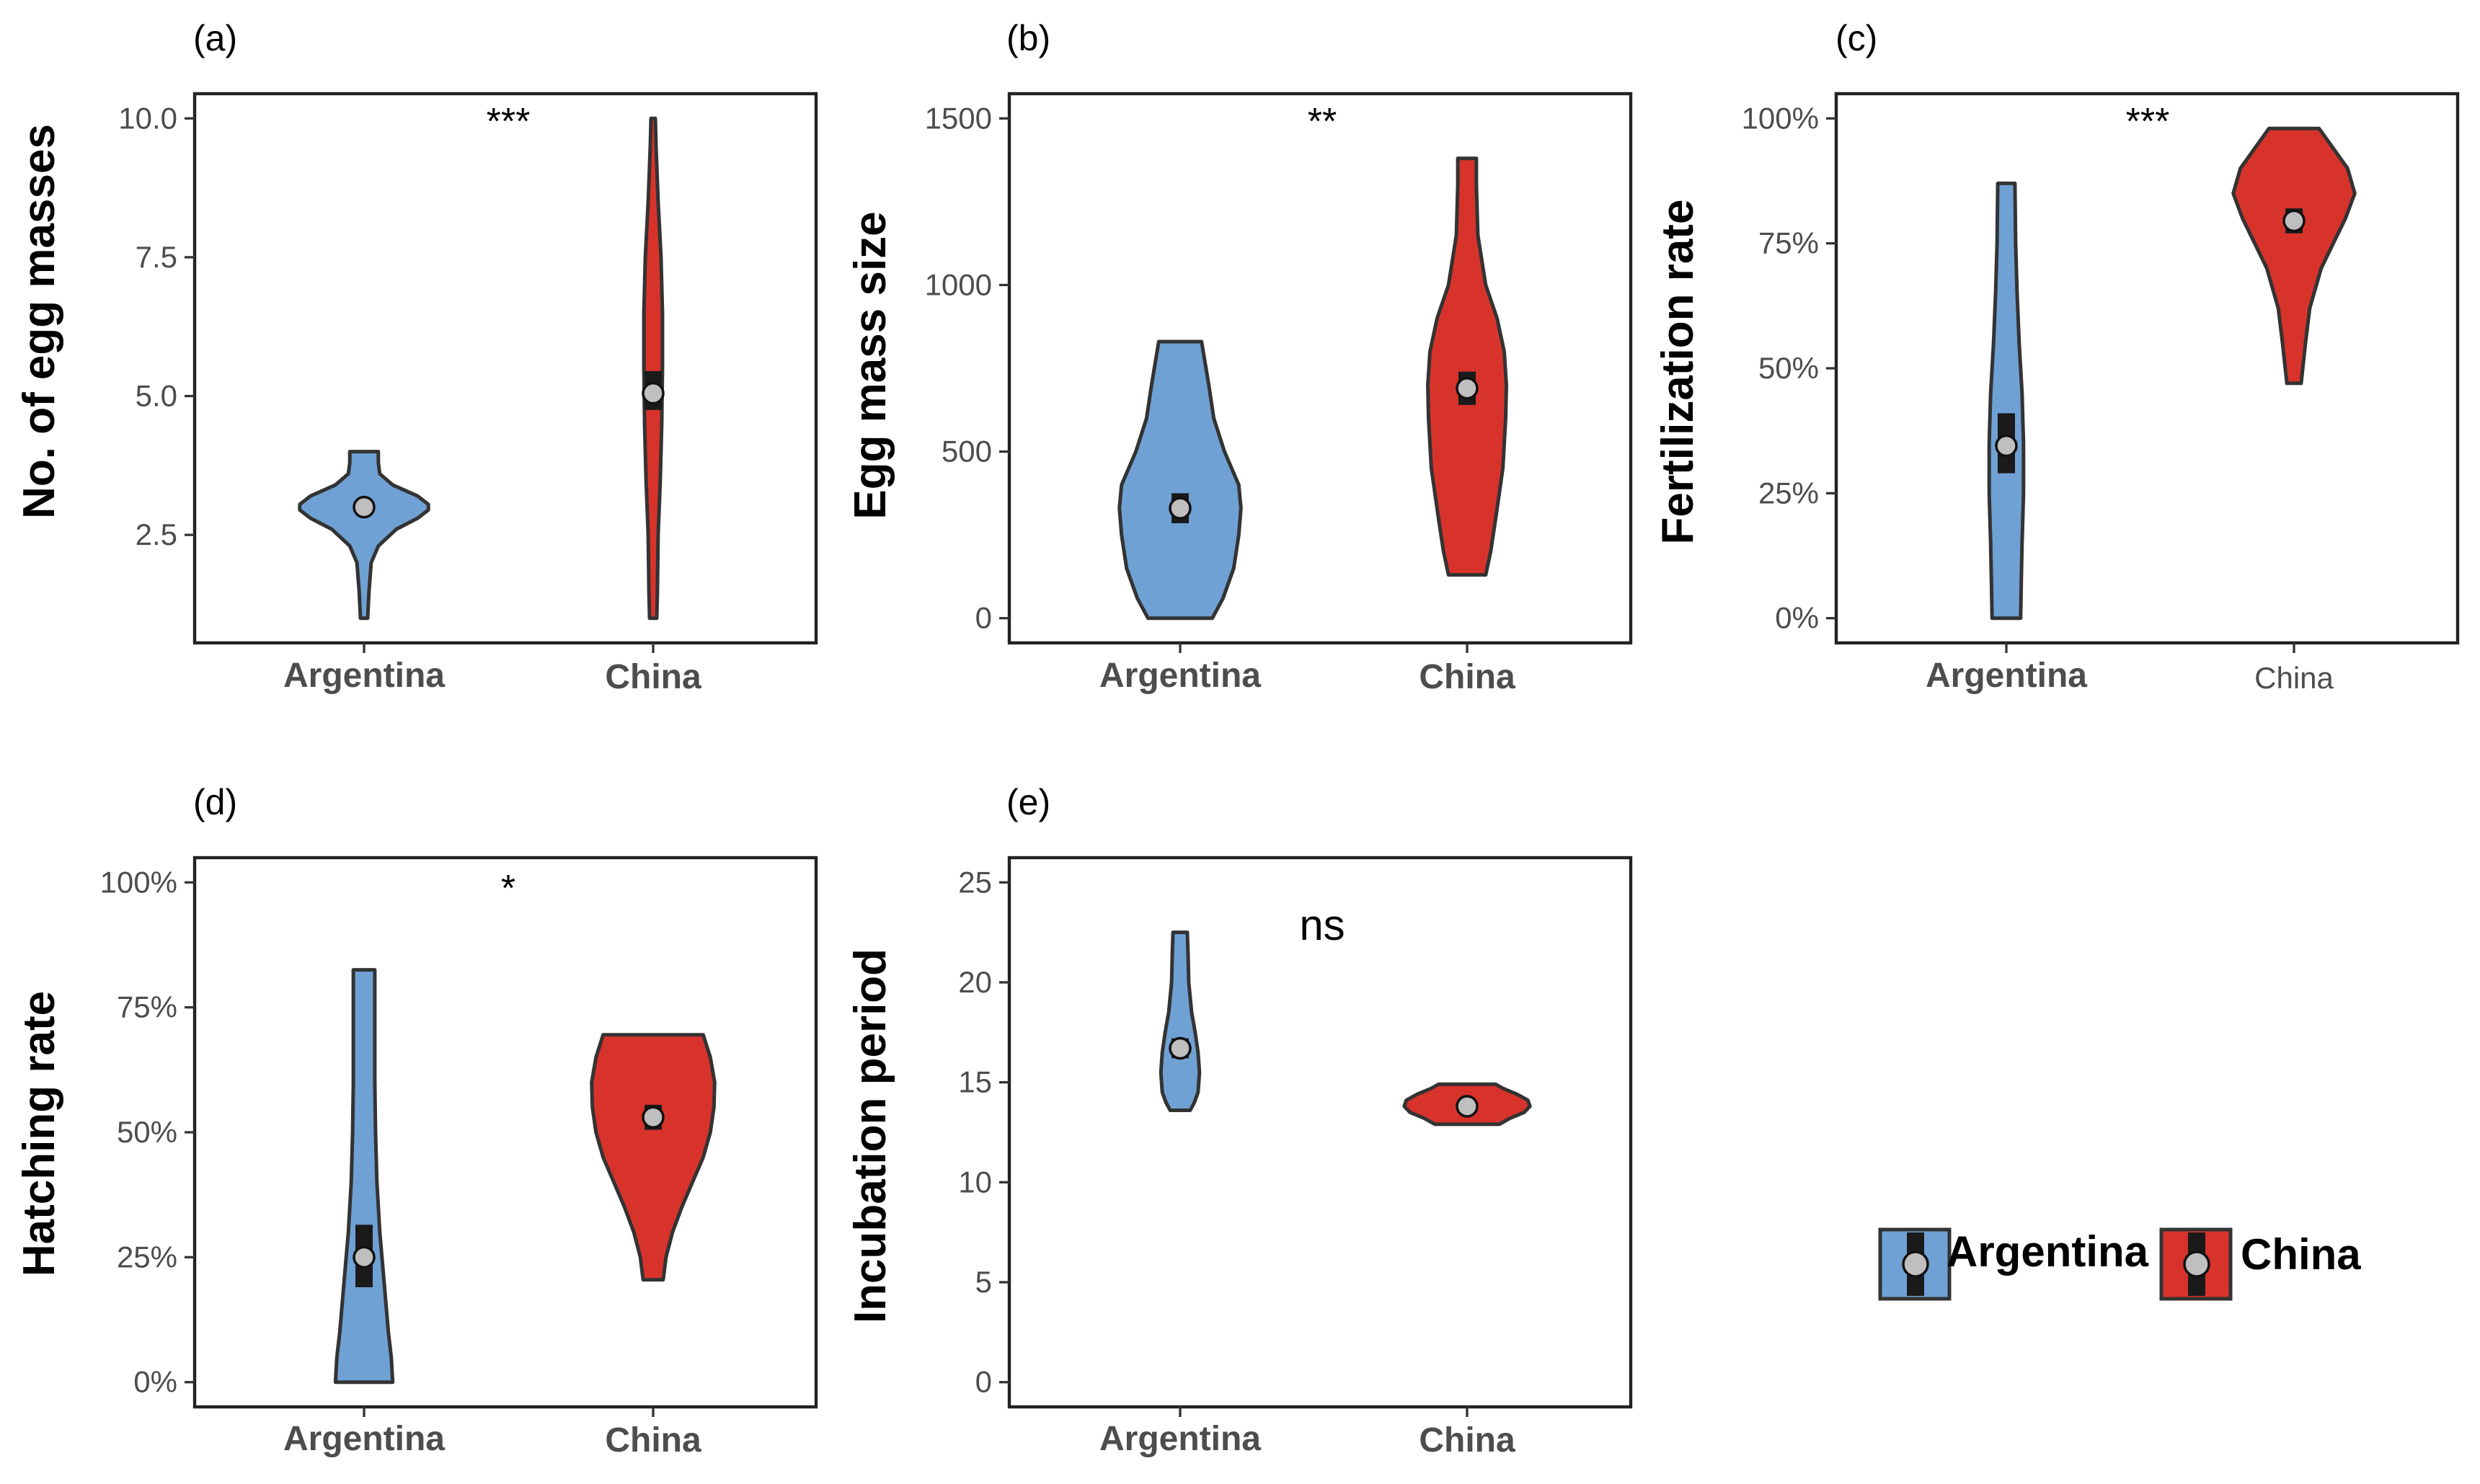  I want to click on y-tick-label: 500, so click(967, 452).